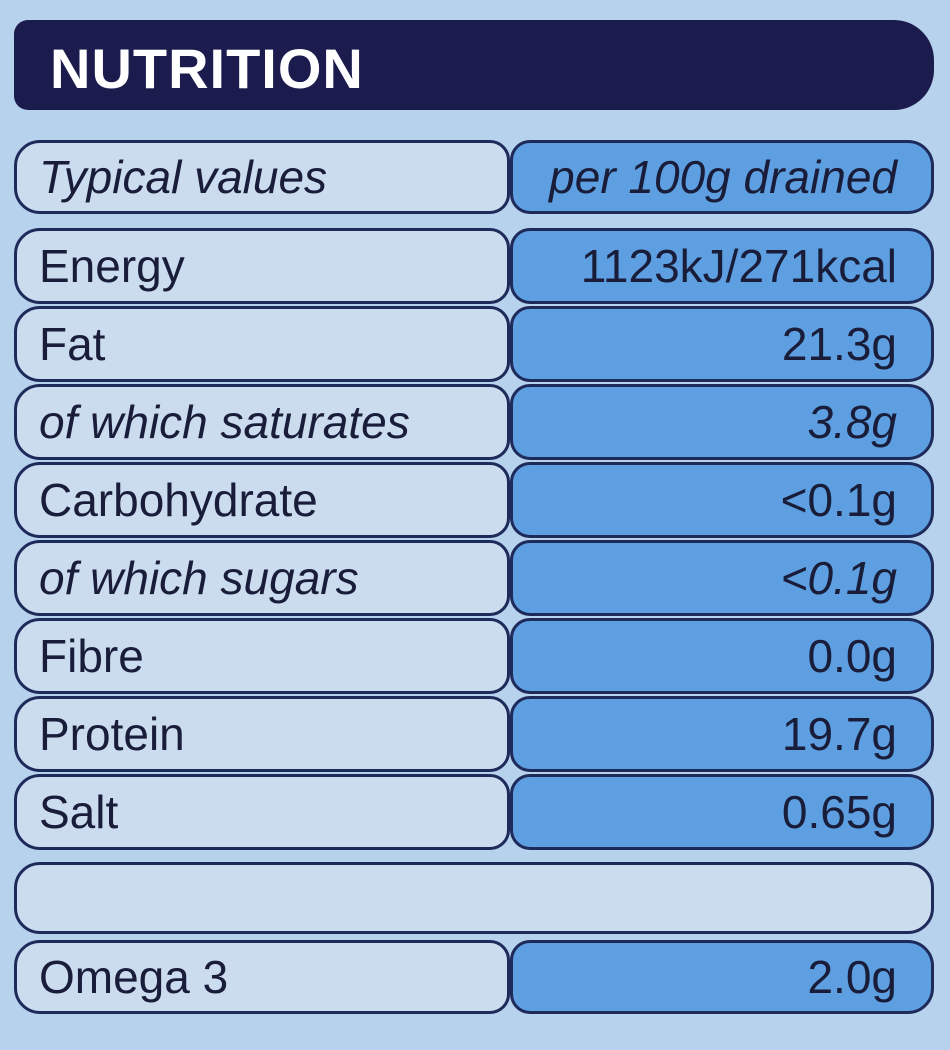  What do you see at coordinates (262, 734) in the screenshot?
I see `label-cell: Protein` at bounding box center [262, 734].